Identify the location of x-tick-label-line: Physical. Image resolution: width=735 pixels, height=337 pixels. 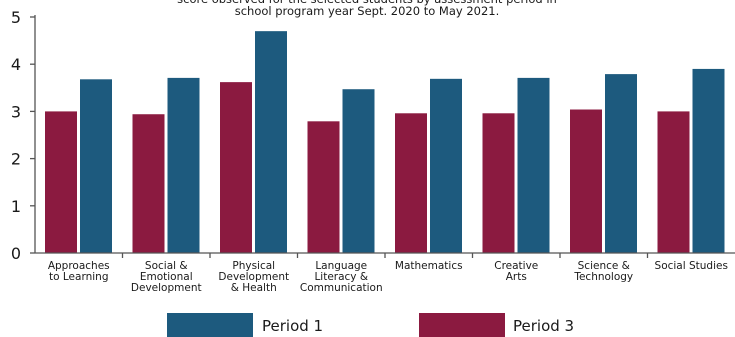
(253, 266).